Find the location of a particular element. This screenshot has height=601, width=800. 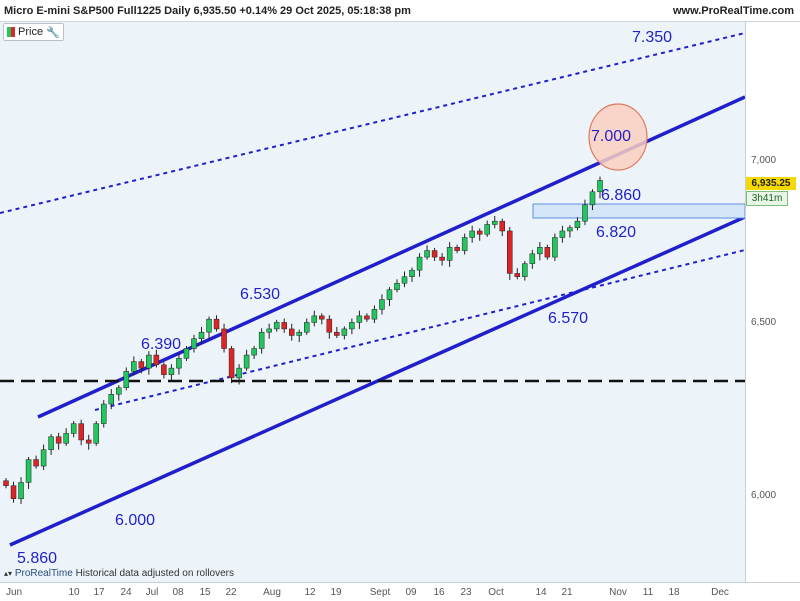

x-tick-label: 19 is located at coordinates (336, 592).